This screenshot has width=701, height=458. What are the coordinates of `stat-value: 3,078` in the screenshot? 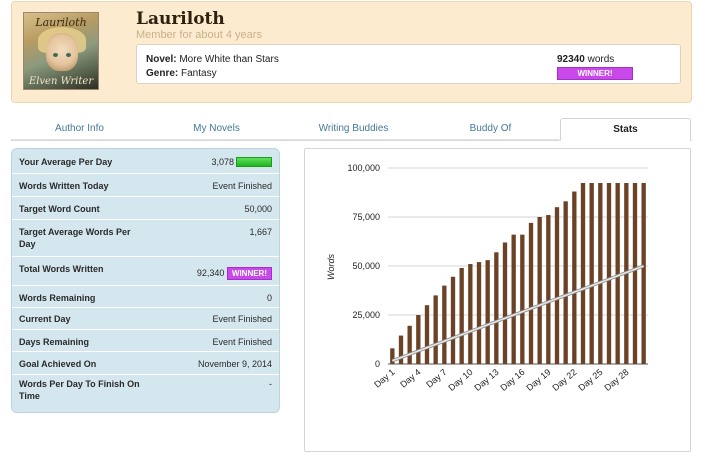 It's located at (241, 162).